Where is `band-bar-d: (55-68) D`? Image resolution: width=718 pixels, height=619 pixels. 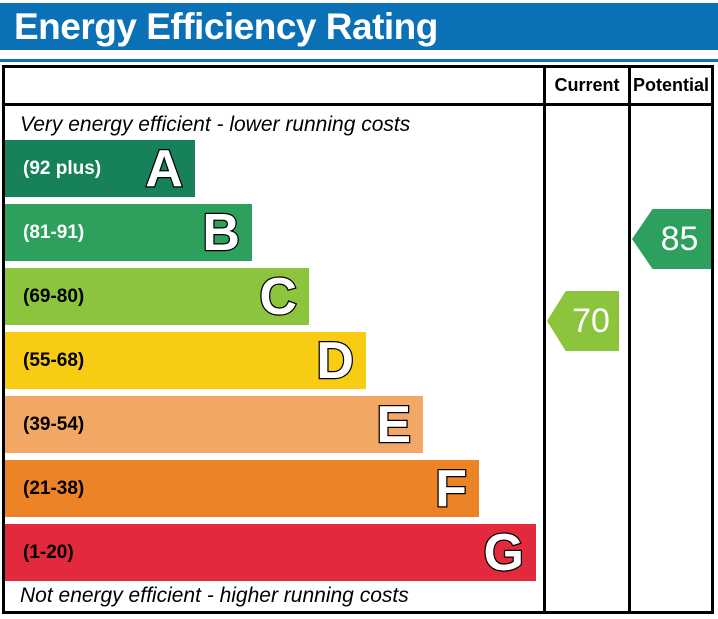
band-bar-d: (55-68) D is located at coordinates (185, 360).